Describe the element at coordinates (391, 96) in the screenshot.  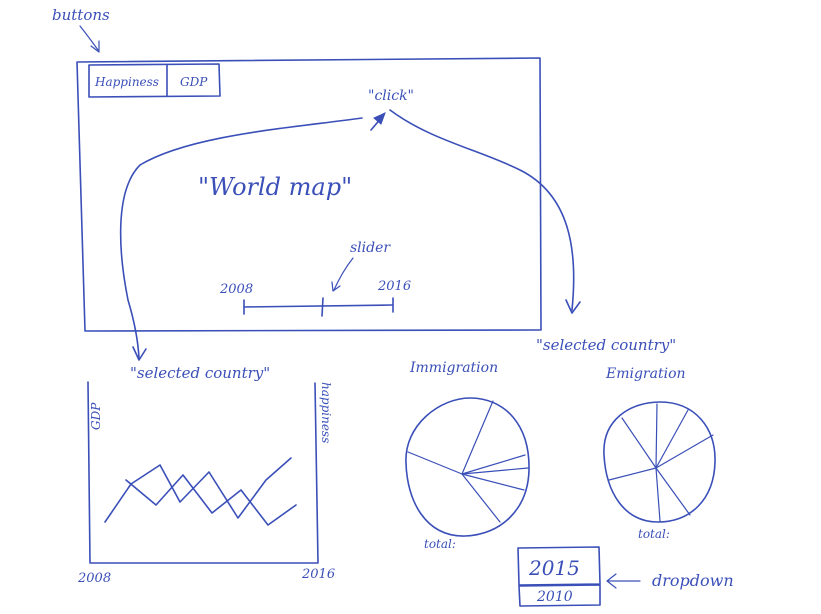
I see `click-annotation: "click"` at that location.